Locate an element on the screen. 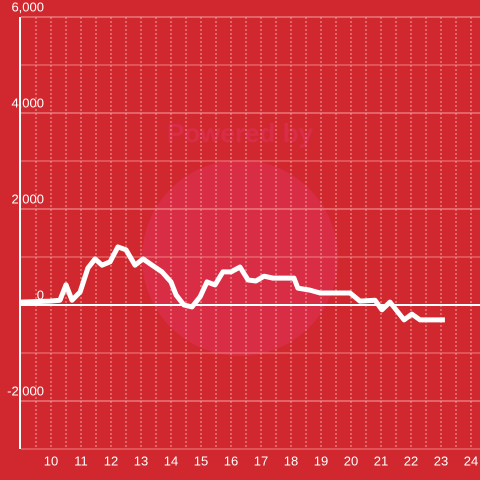  x-tick-label: 24 is located at coordinates (471, 460).